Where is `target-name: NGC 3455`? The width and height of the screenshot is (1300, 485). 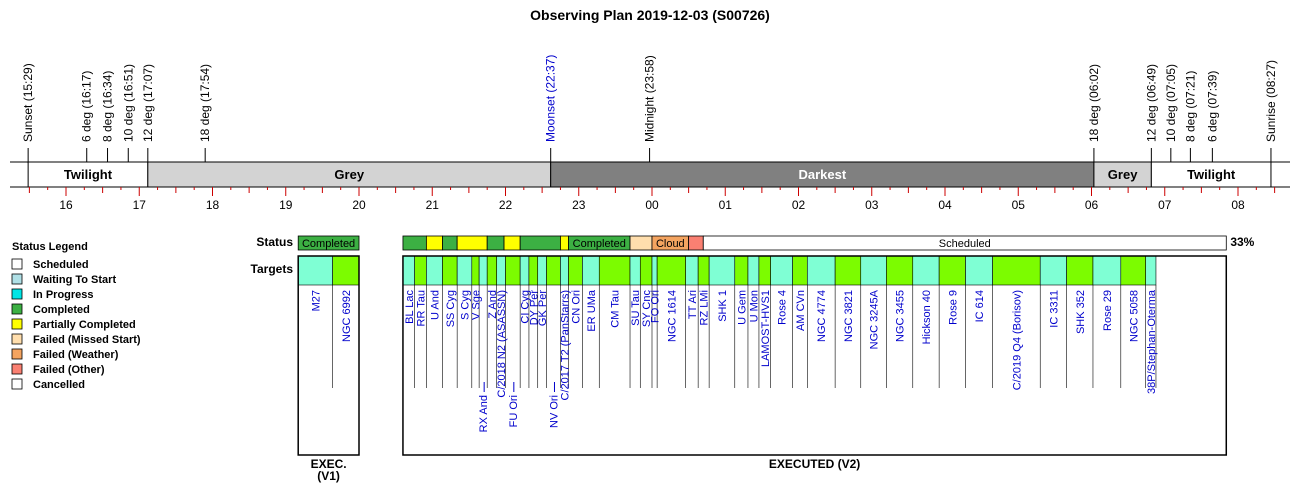
target-name: NGC 3455 is located at coordinates (901, 316).